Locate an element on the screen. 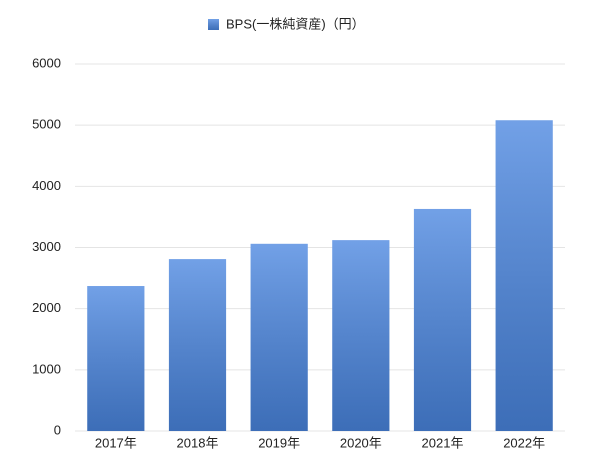 The height and width of the screenshot is (470, 600). y-tick-label: 0 is located at coordinates (57, 429).